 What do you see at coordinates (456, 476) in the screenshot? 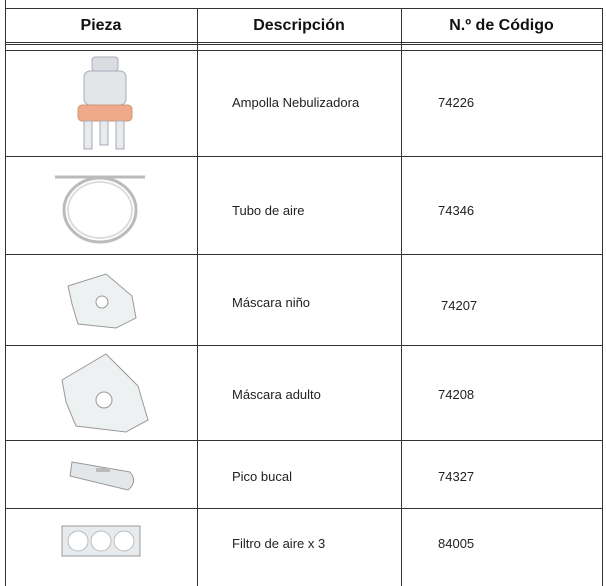
I see `code: 74327` at bounding box center [456, 476].